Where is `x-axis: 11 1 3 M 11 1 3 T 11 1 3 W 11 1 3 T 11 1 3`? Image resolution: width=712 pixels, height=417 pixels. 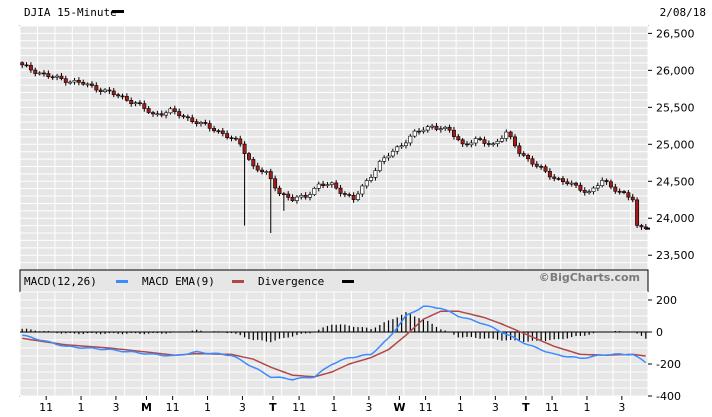 x-axis: 11 1 3 M 11 1 3 T 11 1 3 W 11 1 3 T 11 1 3 is located at coordinates (332, 405).